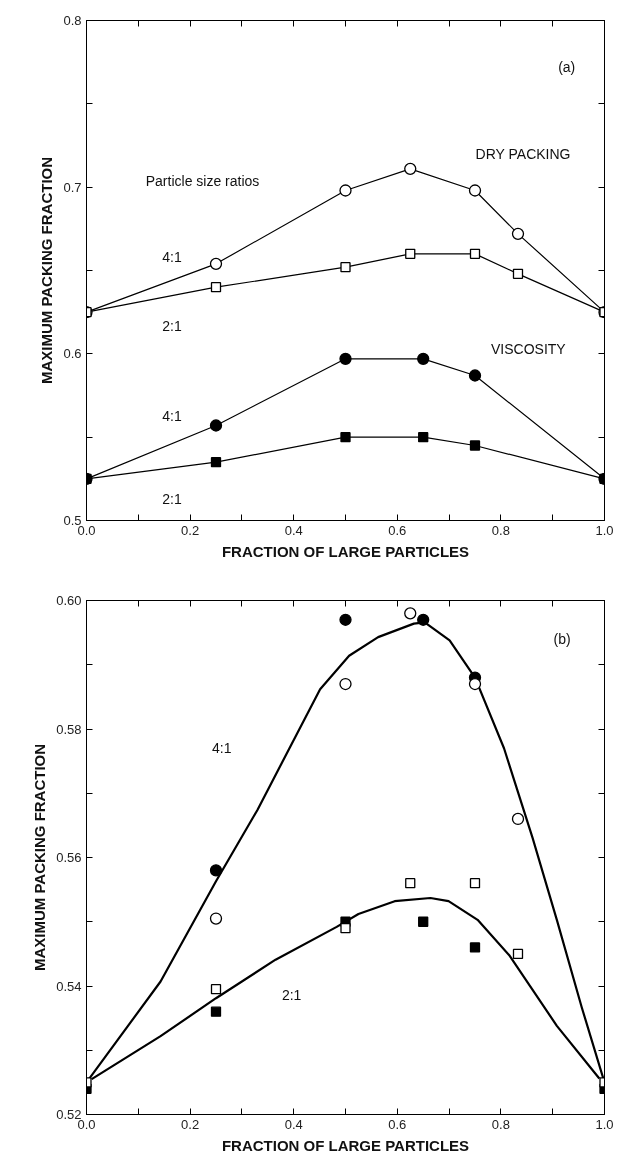  I want to click on y-tick-label: 0.54, so click(69, 986).